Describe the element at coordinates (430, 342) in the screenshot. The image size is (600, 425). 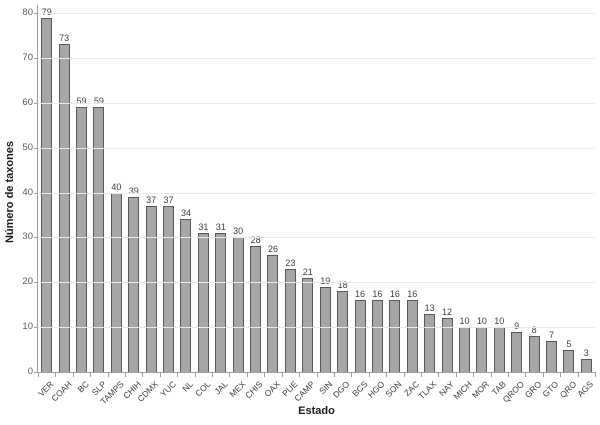
I see `bar-tlax` at that location.